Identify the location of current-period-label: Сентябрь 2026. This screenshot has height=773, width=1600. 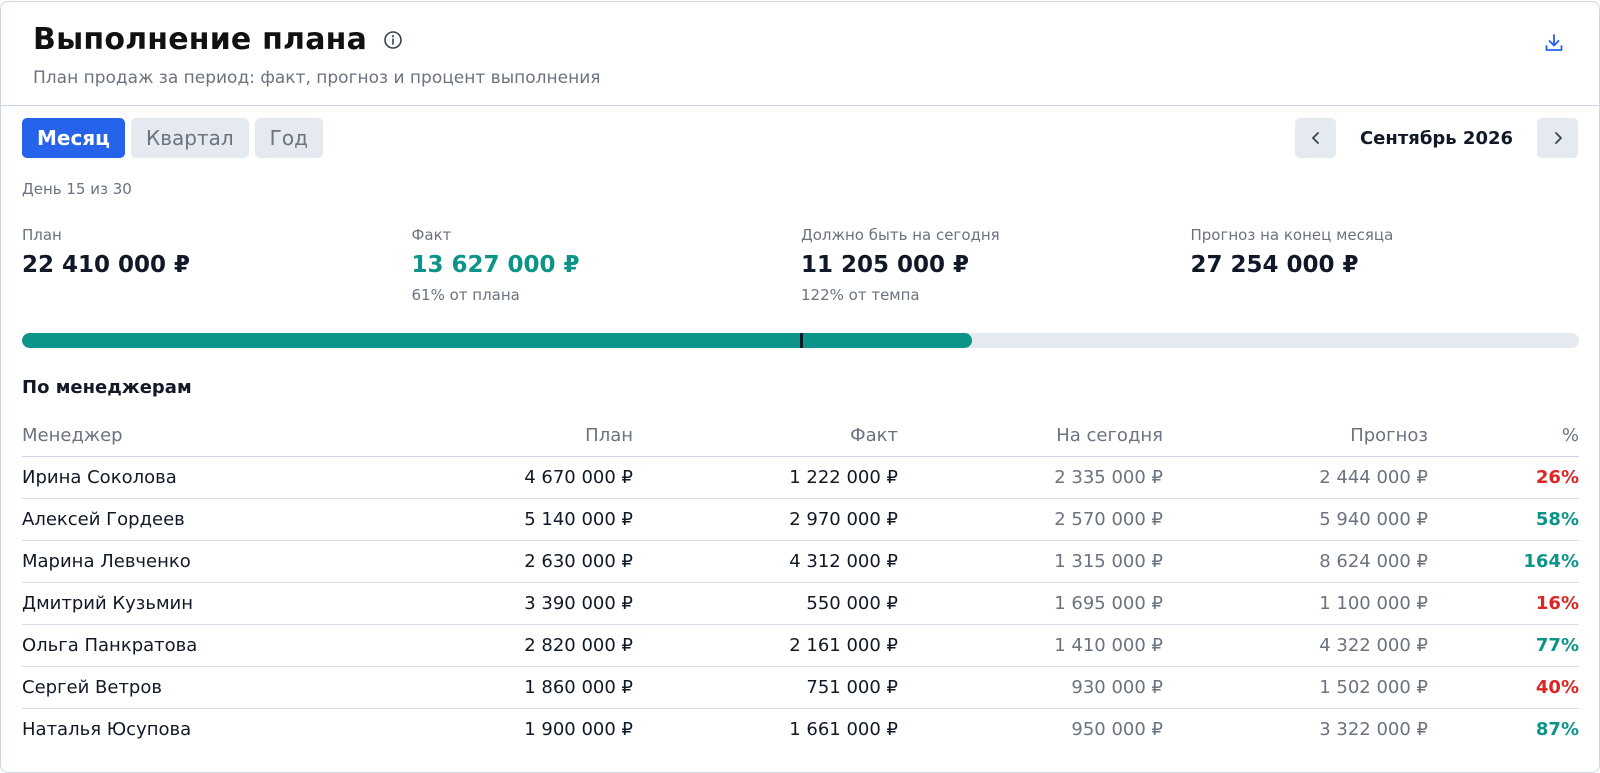
(1436, 138).